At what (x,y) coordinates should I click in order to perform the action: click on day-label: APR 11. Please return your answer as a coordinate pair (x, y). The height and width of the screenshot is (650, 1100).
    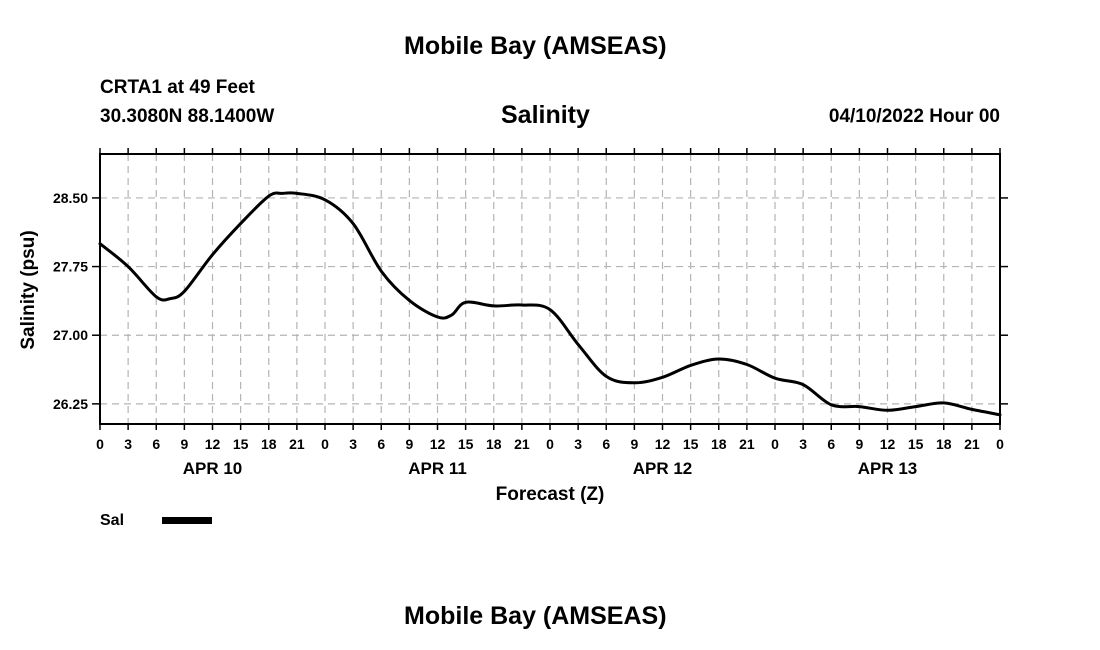
    Looking at the image, I should click on (437, 468).